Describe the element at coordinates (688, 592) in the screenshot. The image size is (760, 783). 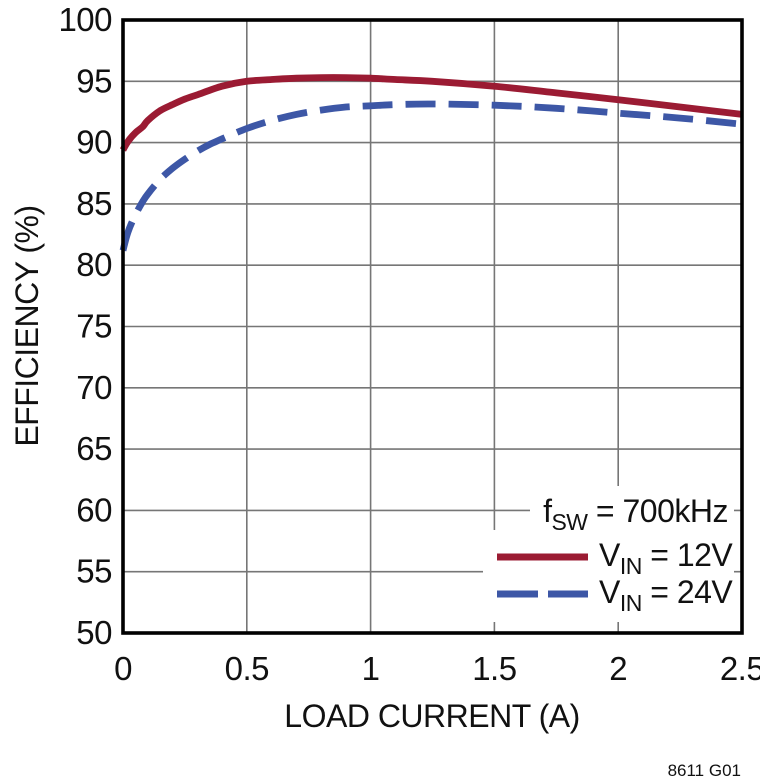
I see `legend-24v-value: = 24V` at that location.